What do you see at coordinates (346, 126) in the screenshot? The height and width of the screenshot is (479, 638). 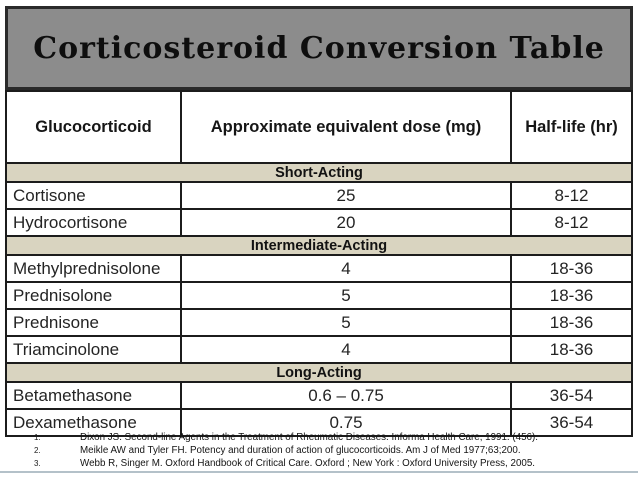 I see `column-header-equivalent-dose: Approximate equivalent dose (mg)` at bounding box center [346, 126].